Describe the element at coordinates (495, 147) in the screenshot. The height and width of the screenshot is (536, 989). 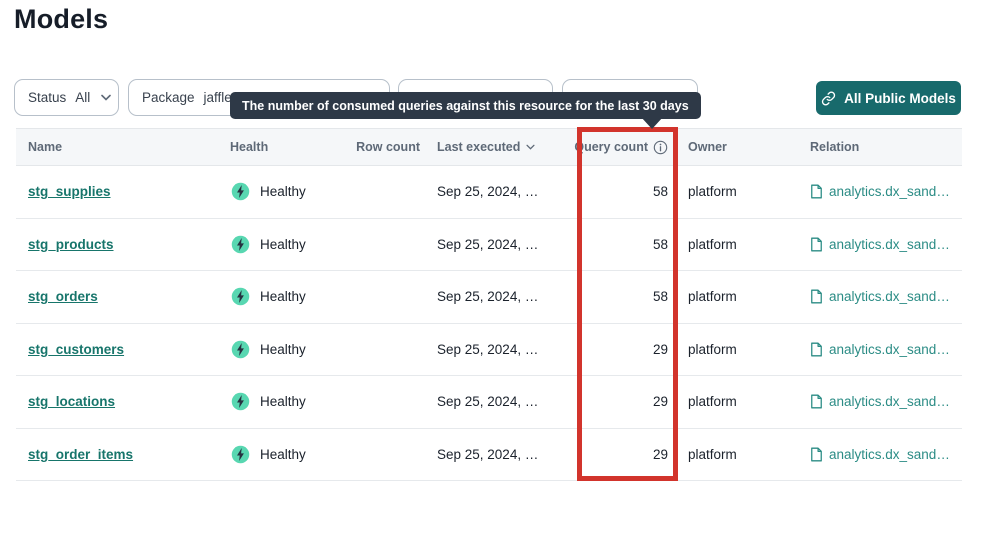
I see `column-header-last-executed: Last executed` at that location.